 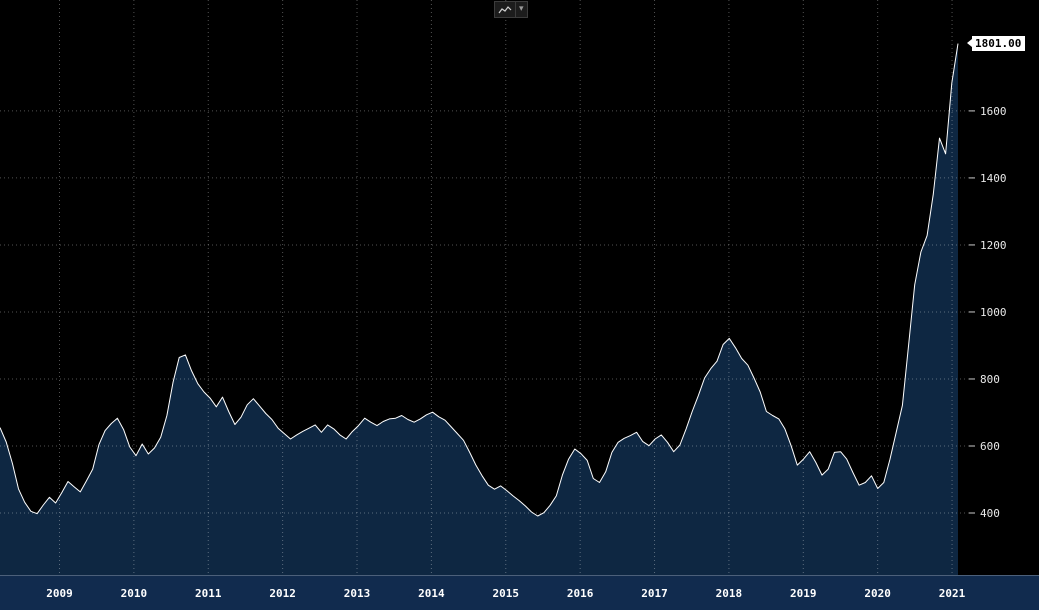 I want to click on line-chart-icon, so click(x=505, y=9).